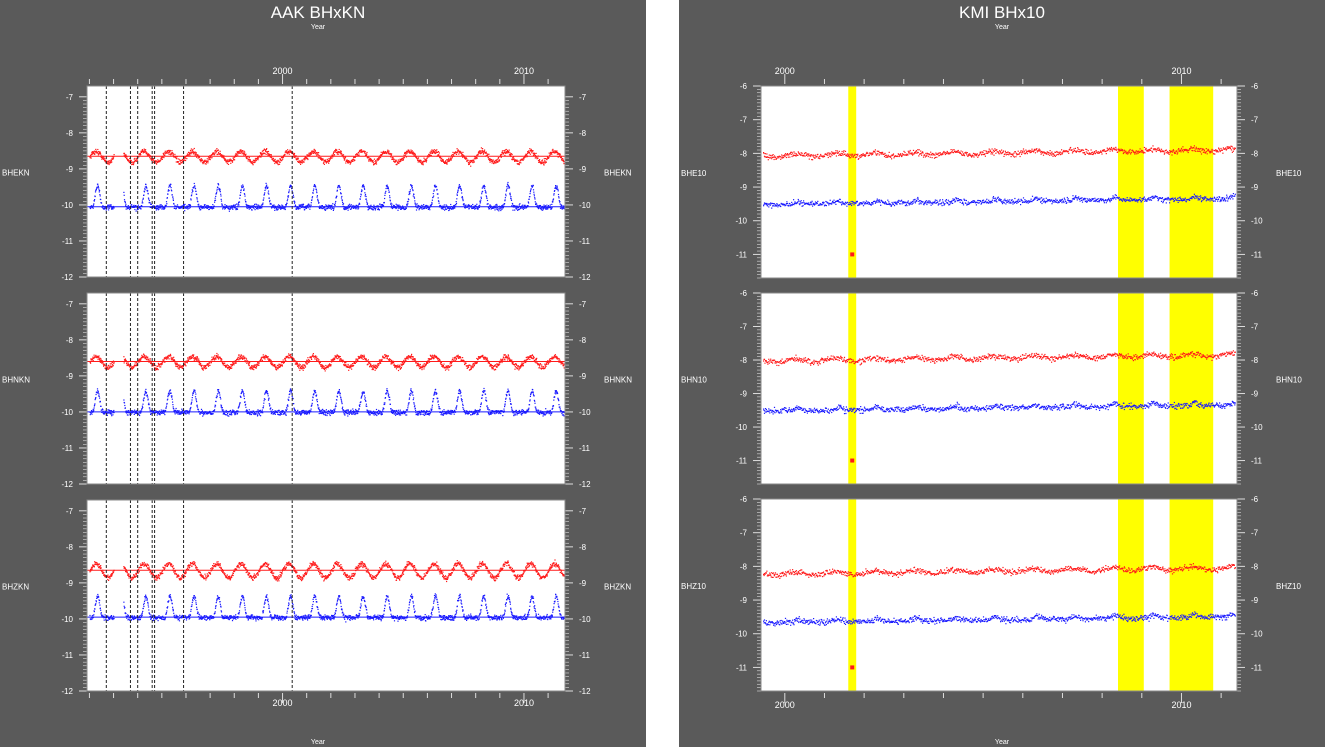 The image size is (1325, 747). What do you see at coordinates (1181, 71) in the screenshot?
I see `x-tick-label: 2010` at bounding box center [1181, 71].